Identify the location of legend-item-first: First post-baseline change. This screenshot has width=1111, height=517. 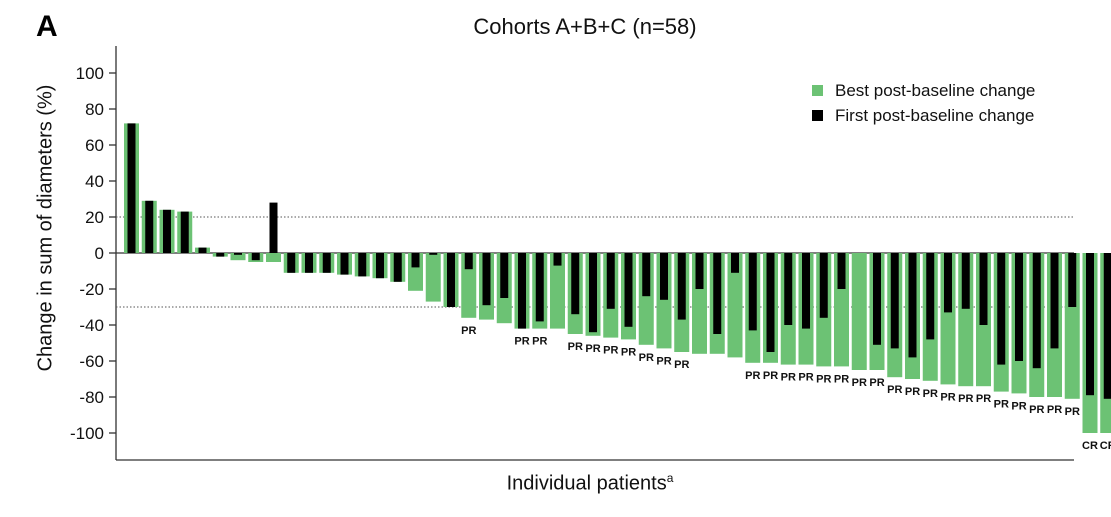
(923, 115).